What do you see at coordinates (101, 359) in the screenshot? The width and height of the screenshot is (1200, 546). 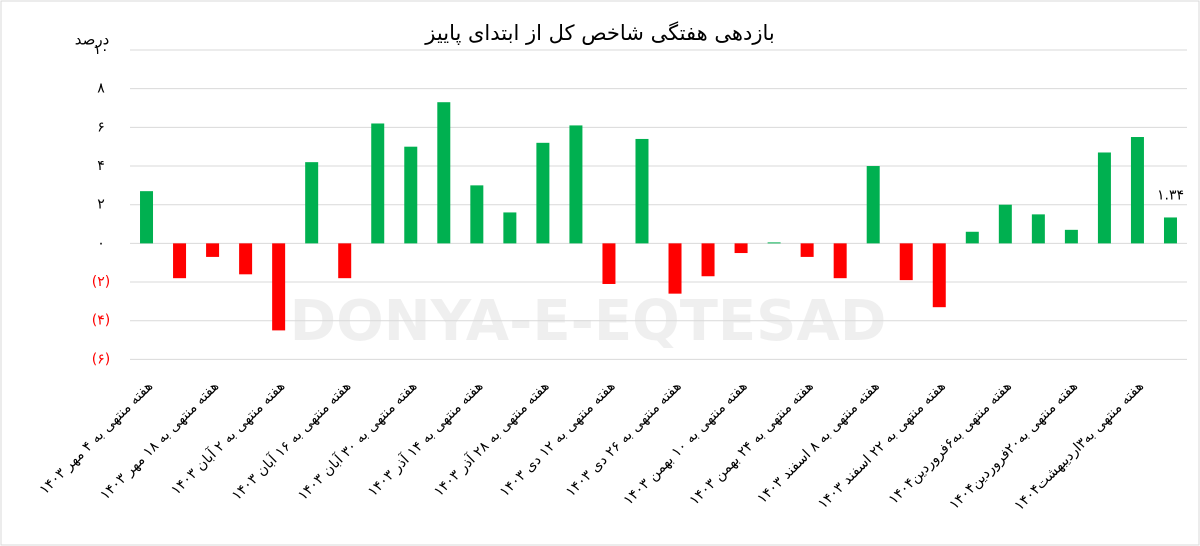 I see `y-tick-label: (۶)` at bounding box center [101, 359].